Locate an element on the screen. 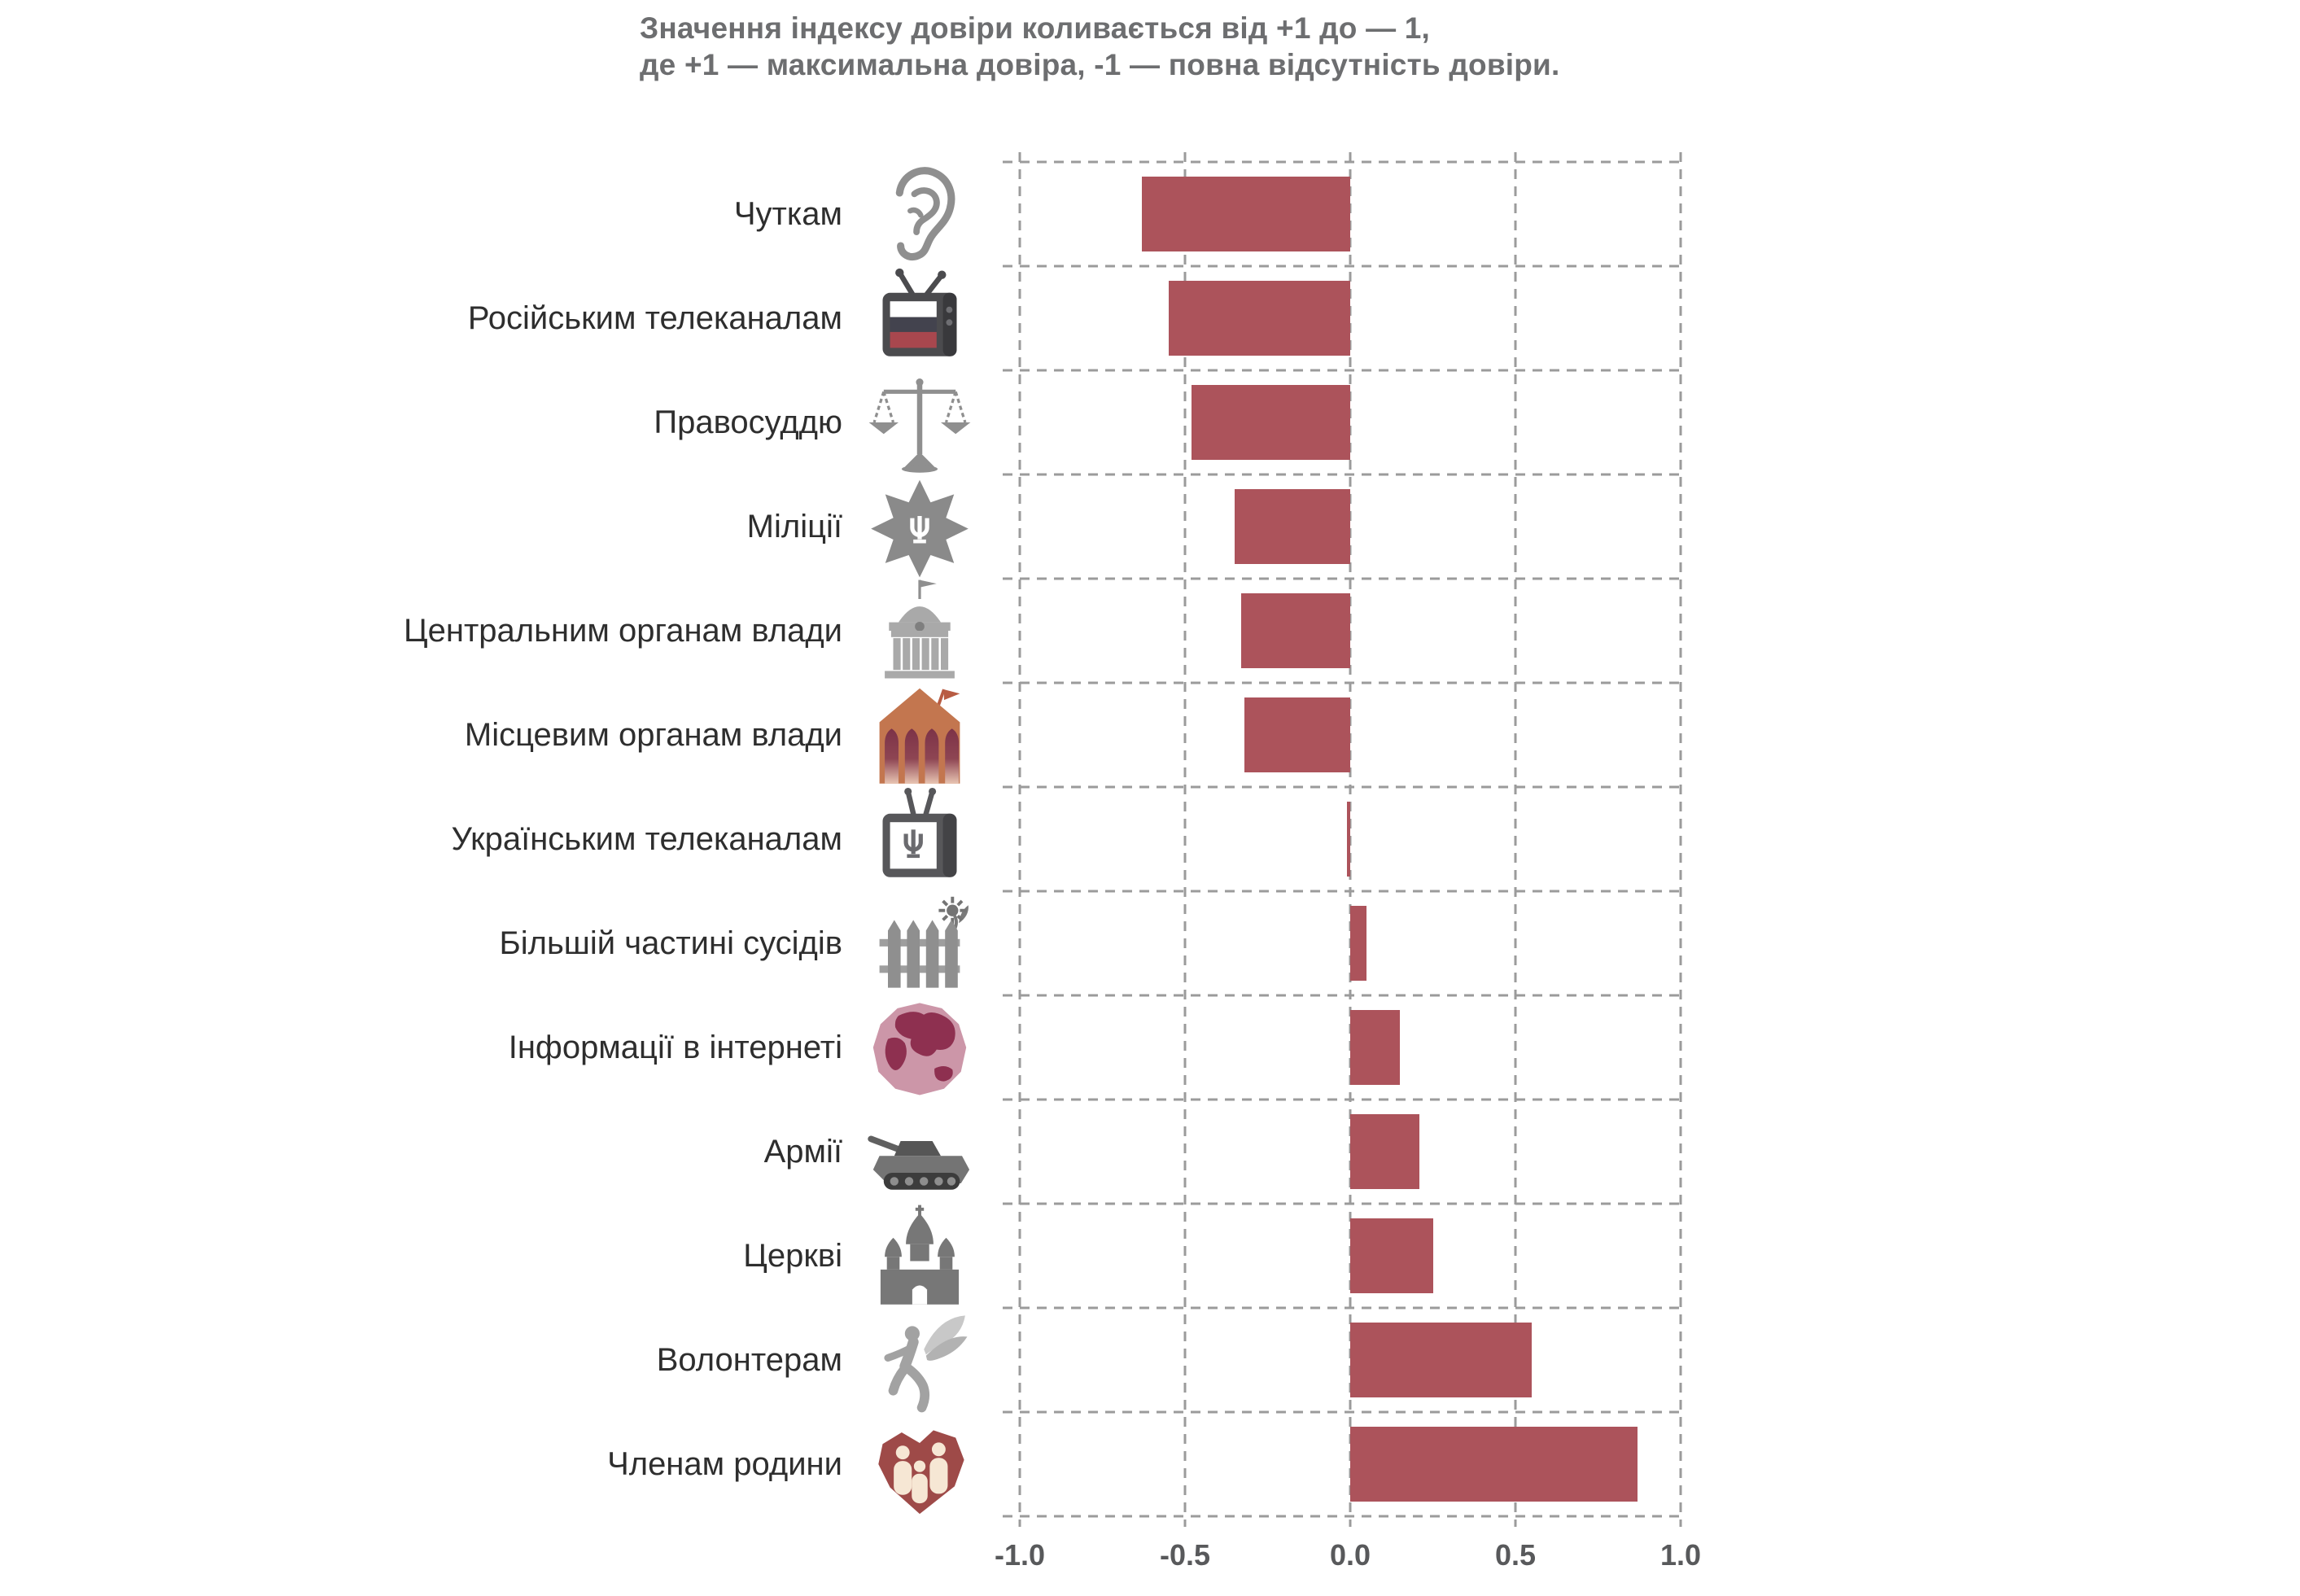 The height and width of the screenshot is (1596, 2300). category-label: Членам родини is located at coordinates (724, 1463).